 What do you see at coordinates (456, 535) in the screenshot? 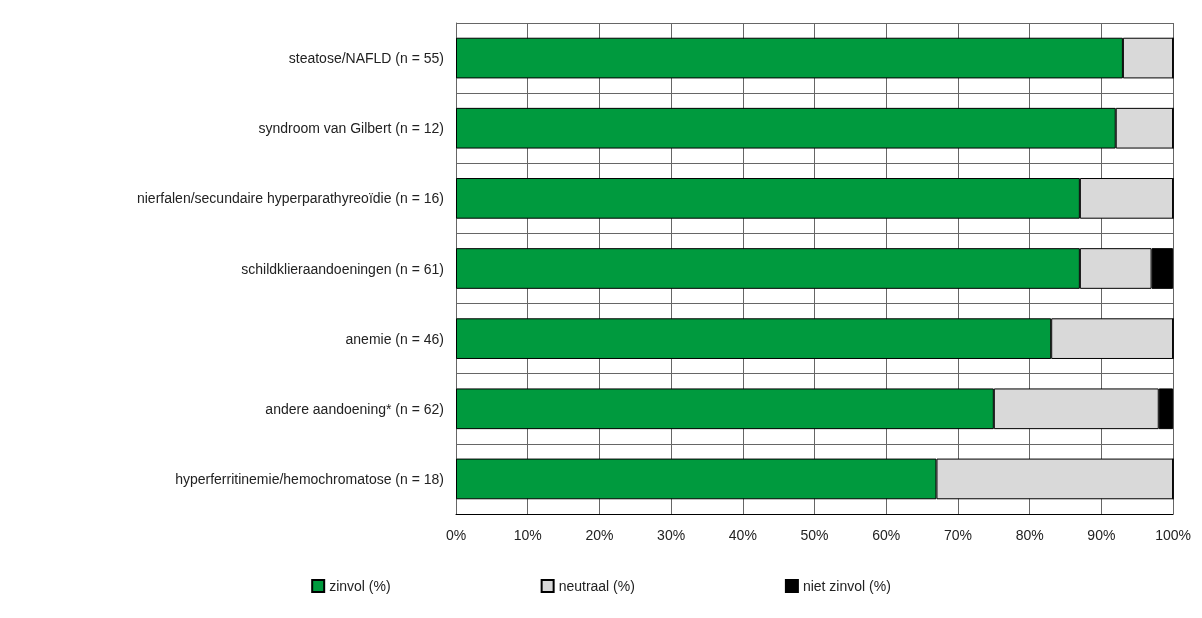
I see `x-tick-label: 0%` at bounding box center [456, 535].